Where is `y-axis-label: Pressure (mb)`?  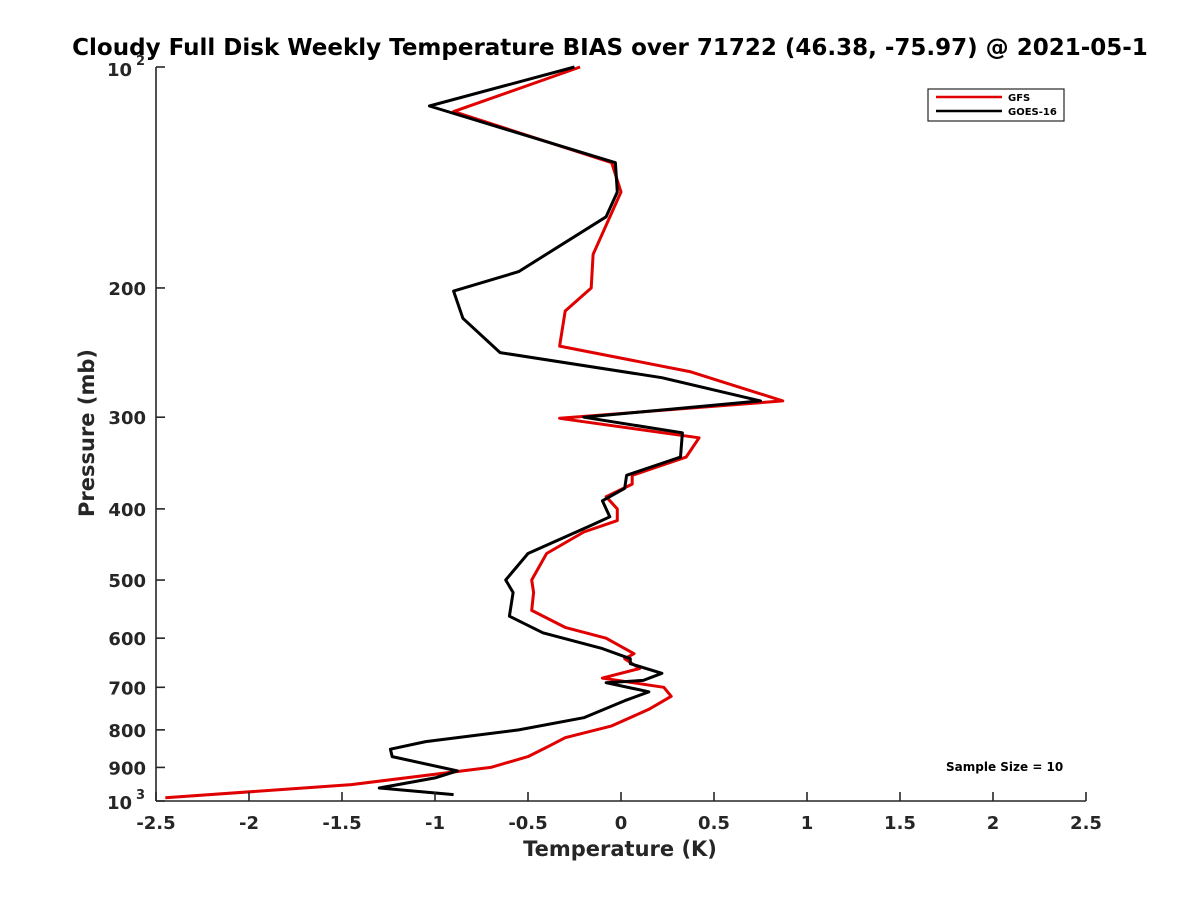 y-axis-label: Pressure (mb) is located at coordinates (87, 433).